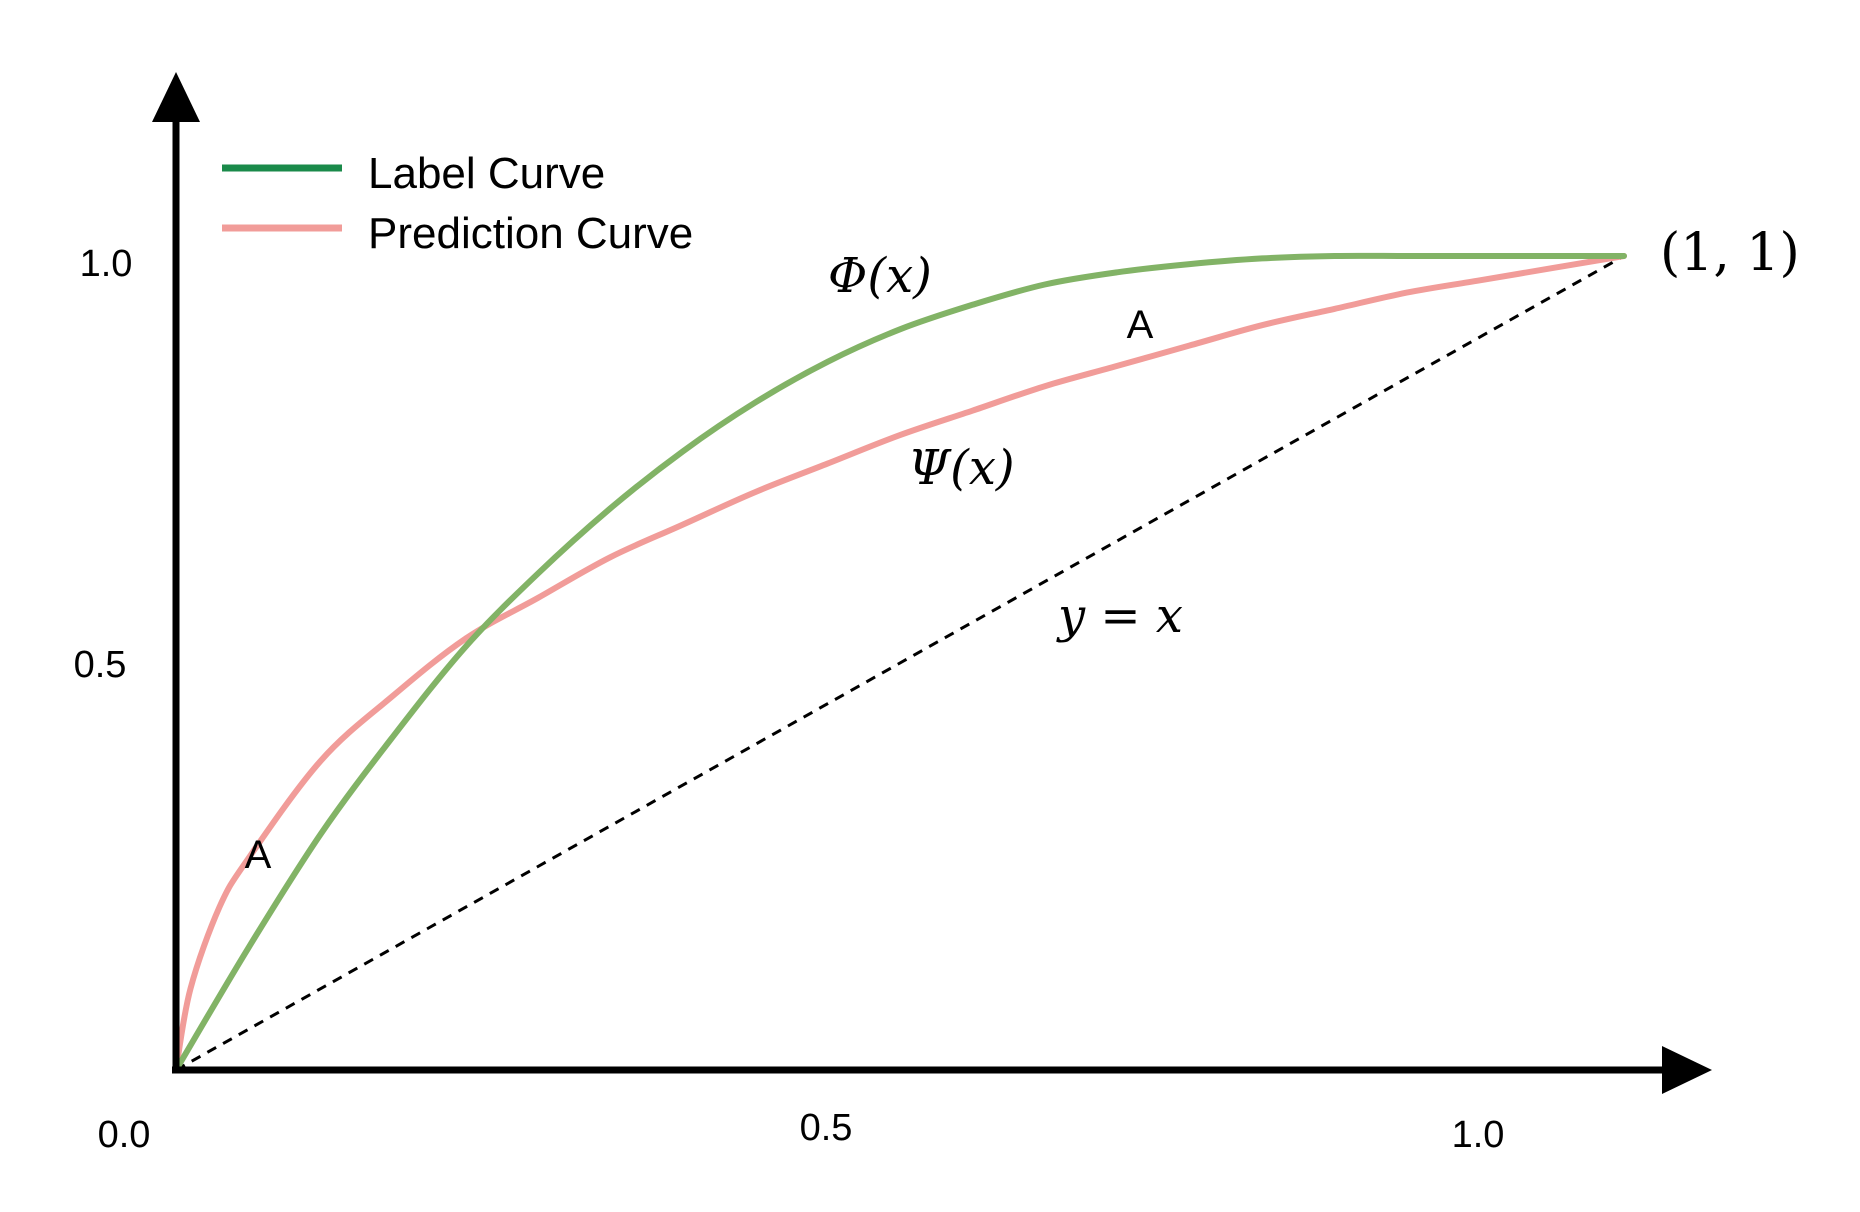 This screenshot has width=1860, height=1212. Describe the element at coordinates (826, 1128) in the screenshot. I see `x-tick-label-1: 0.5` at that location.